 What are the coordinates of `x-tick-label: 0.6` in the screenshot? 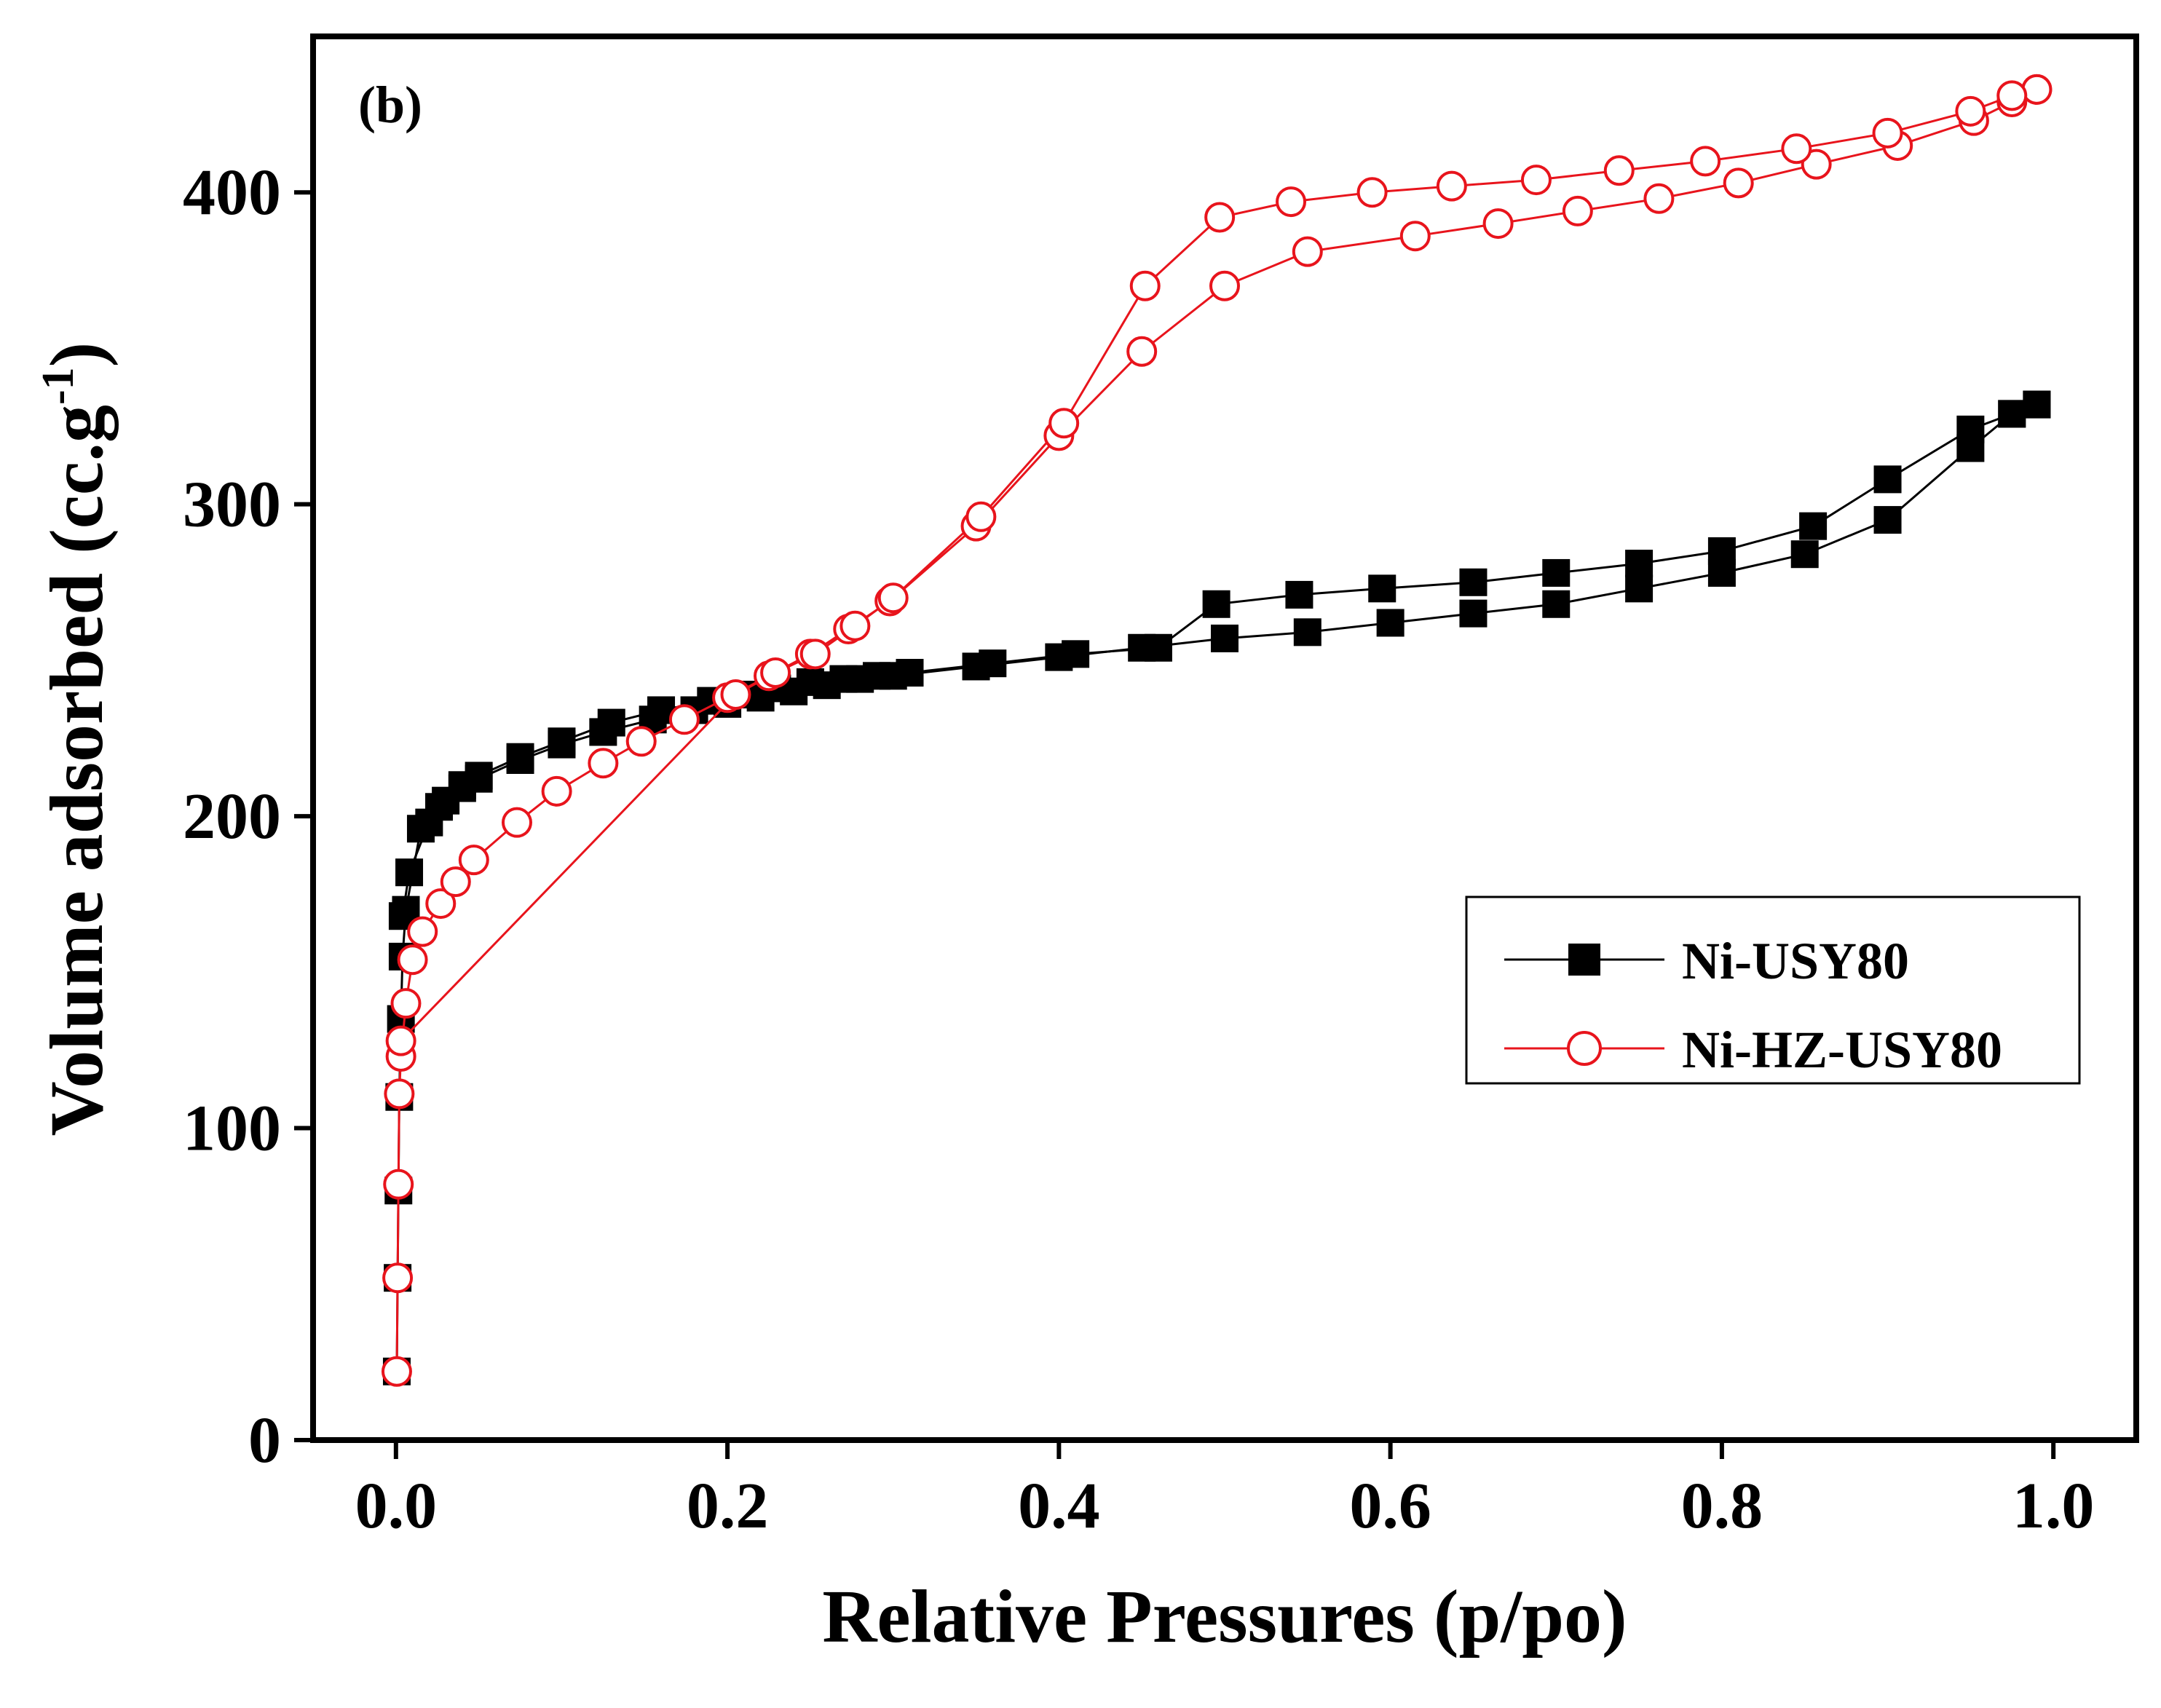 It's located at (1390, 1506).